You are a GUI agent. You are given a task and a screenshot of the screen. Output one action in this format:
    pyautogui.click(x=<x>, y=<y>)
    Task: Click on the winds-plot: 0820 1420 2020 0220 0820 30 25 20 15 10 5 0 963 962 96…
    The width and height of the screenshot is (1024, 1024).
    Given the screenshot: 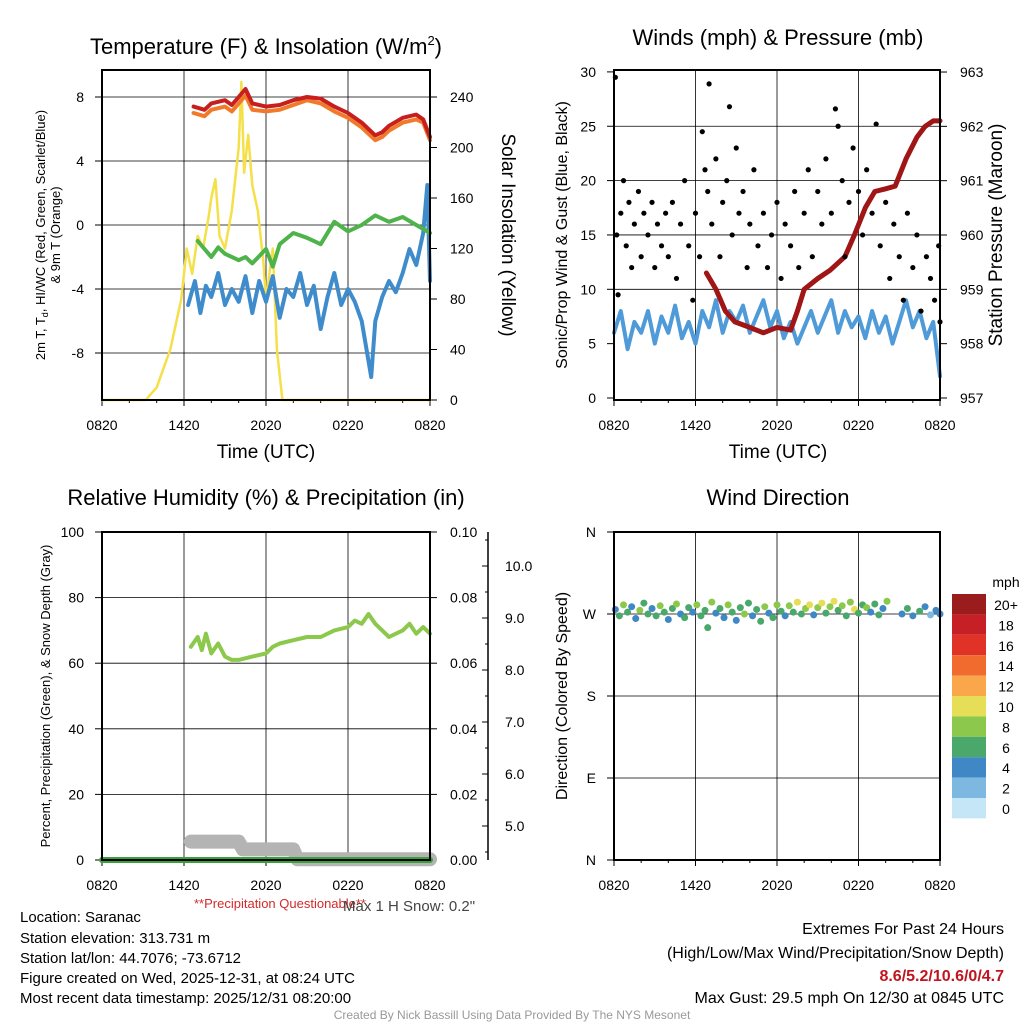 What is the action you would take?
    pyautogui.click(x=781, y=248)
    